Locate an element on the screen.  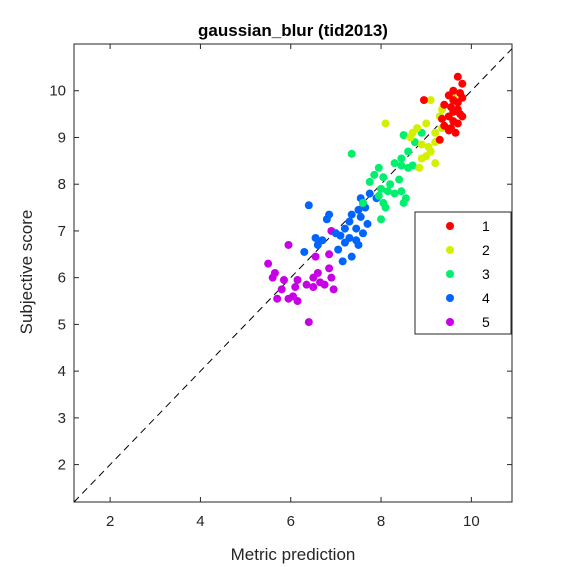
x-tick-label: 2 is located at coordinates (110, 521).